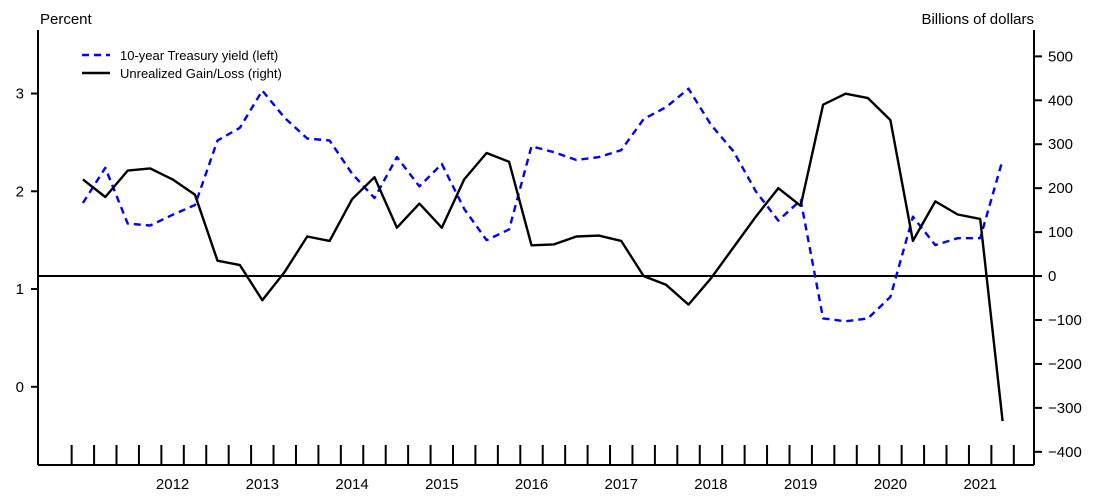 The width and height of the screenshot is (1100, 502). I want to click on x-tick-label: 2020, so click(890, 484).